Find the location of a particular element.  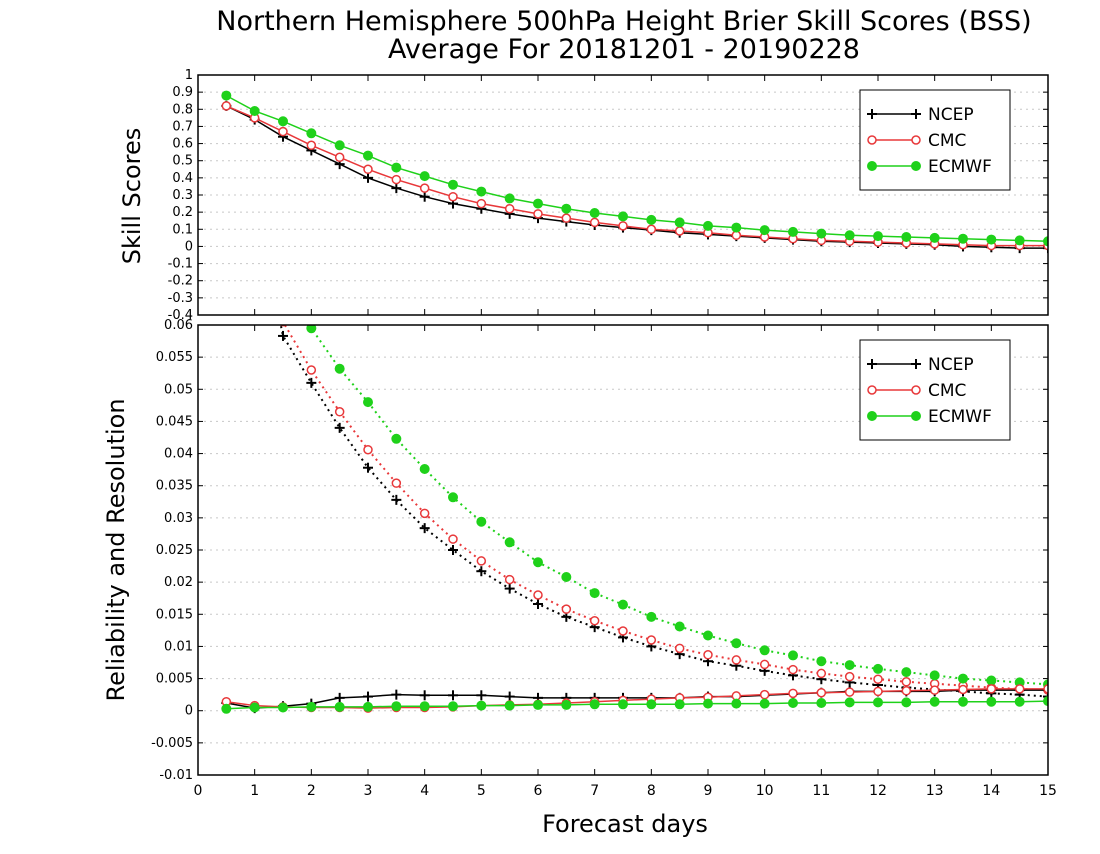

x-axis-label: Forecast days is located at coordinates (625, 824).